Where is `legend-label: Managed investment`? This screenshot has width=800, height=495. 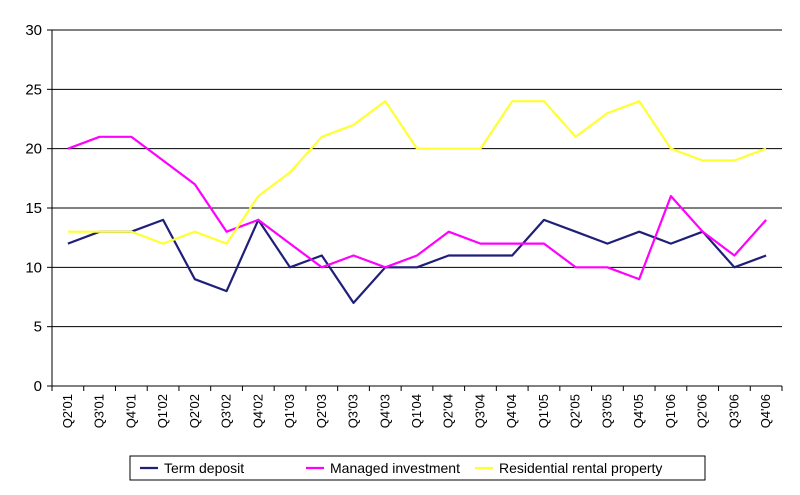
legend-label: Managed investment is located at coordinates (395, 468).